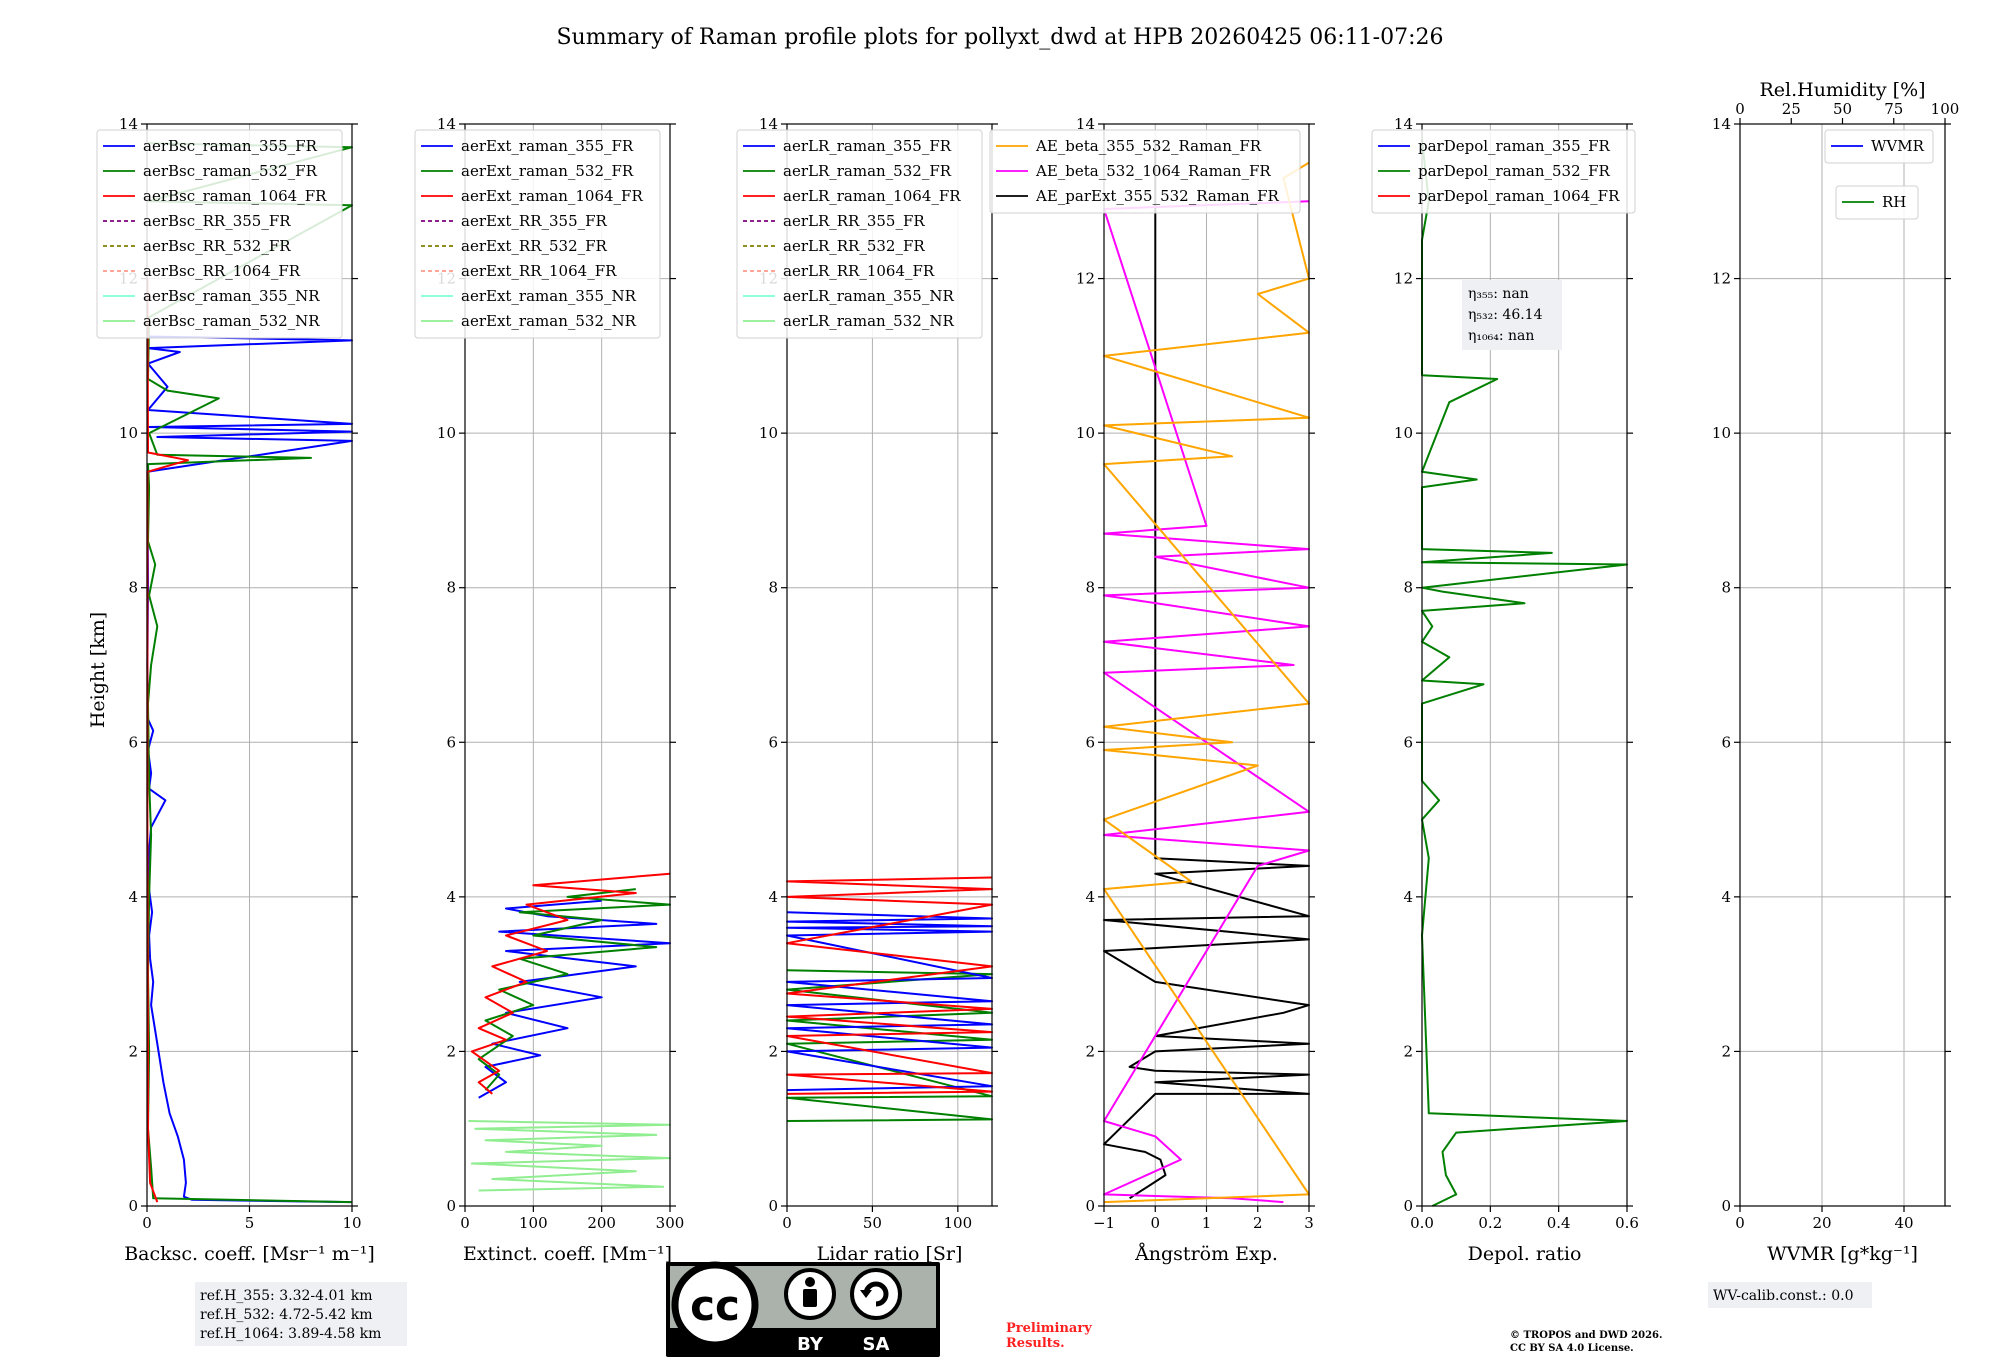  I want to click on legend-label: AE_parExt_355_532_Raman_FR, so click(1157, 196).